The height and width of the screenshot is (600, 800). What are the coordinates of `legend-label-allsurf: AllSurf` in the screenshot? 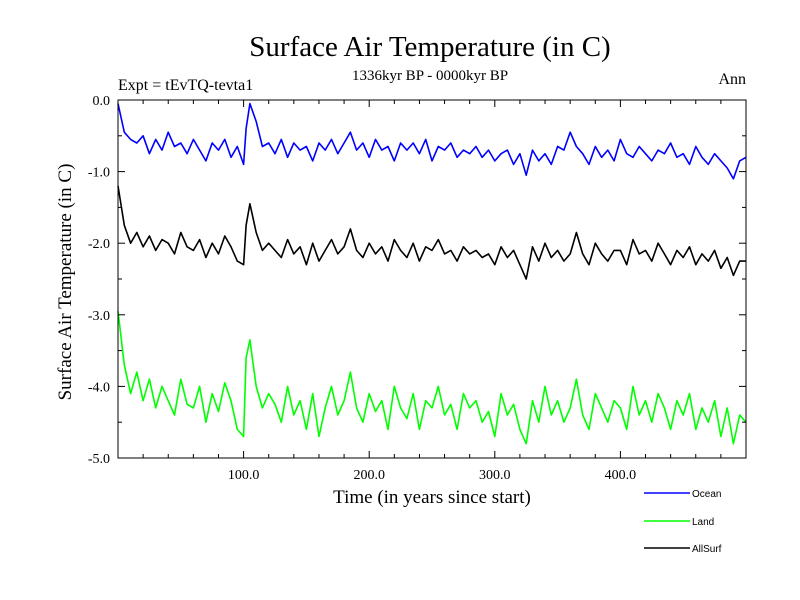 It's located at (707, 549).